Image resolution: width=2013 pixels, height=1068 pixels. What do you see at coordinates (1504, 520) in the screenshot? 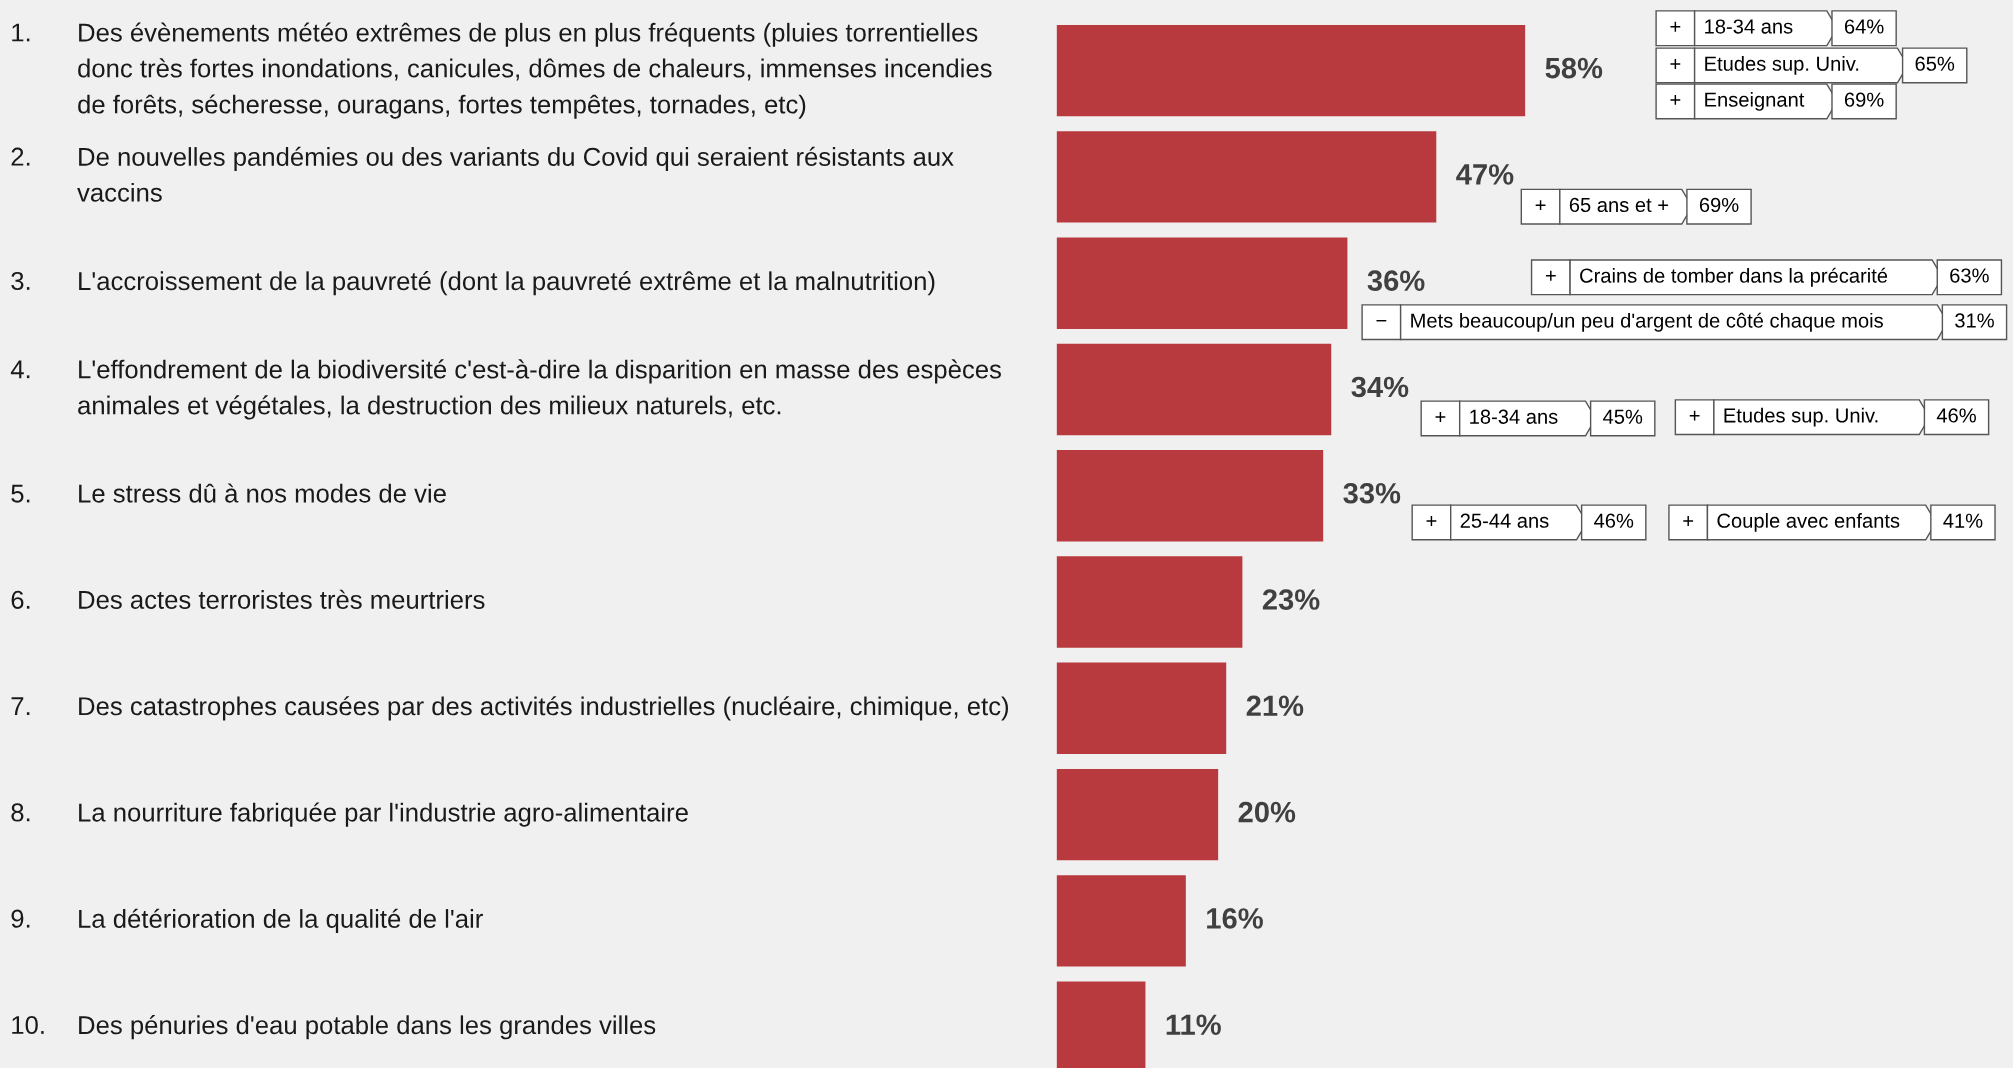
I see `annotation: 25-44 ans` at bounding box center [1504, 520].